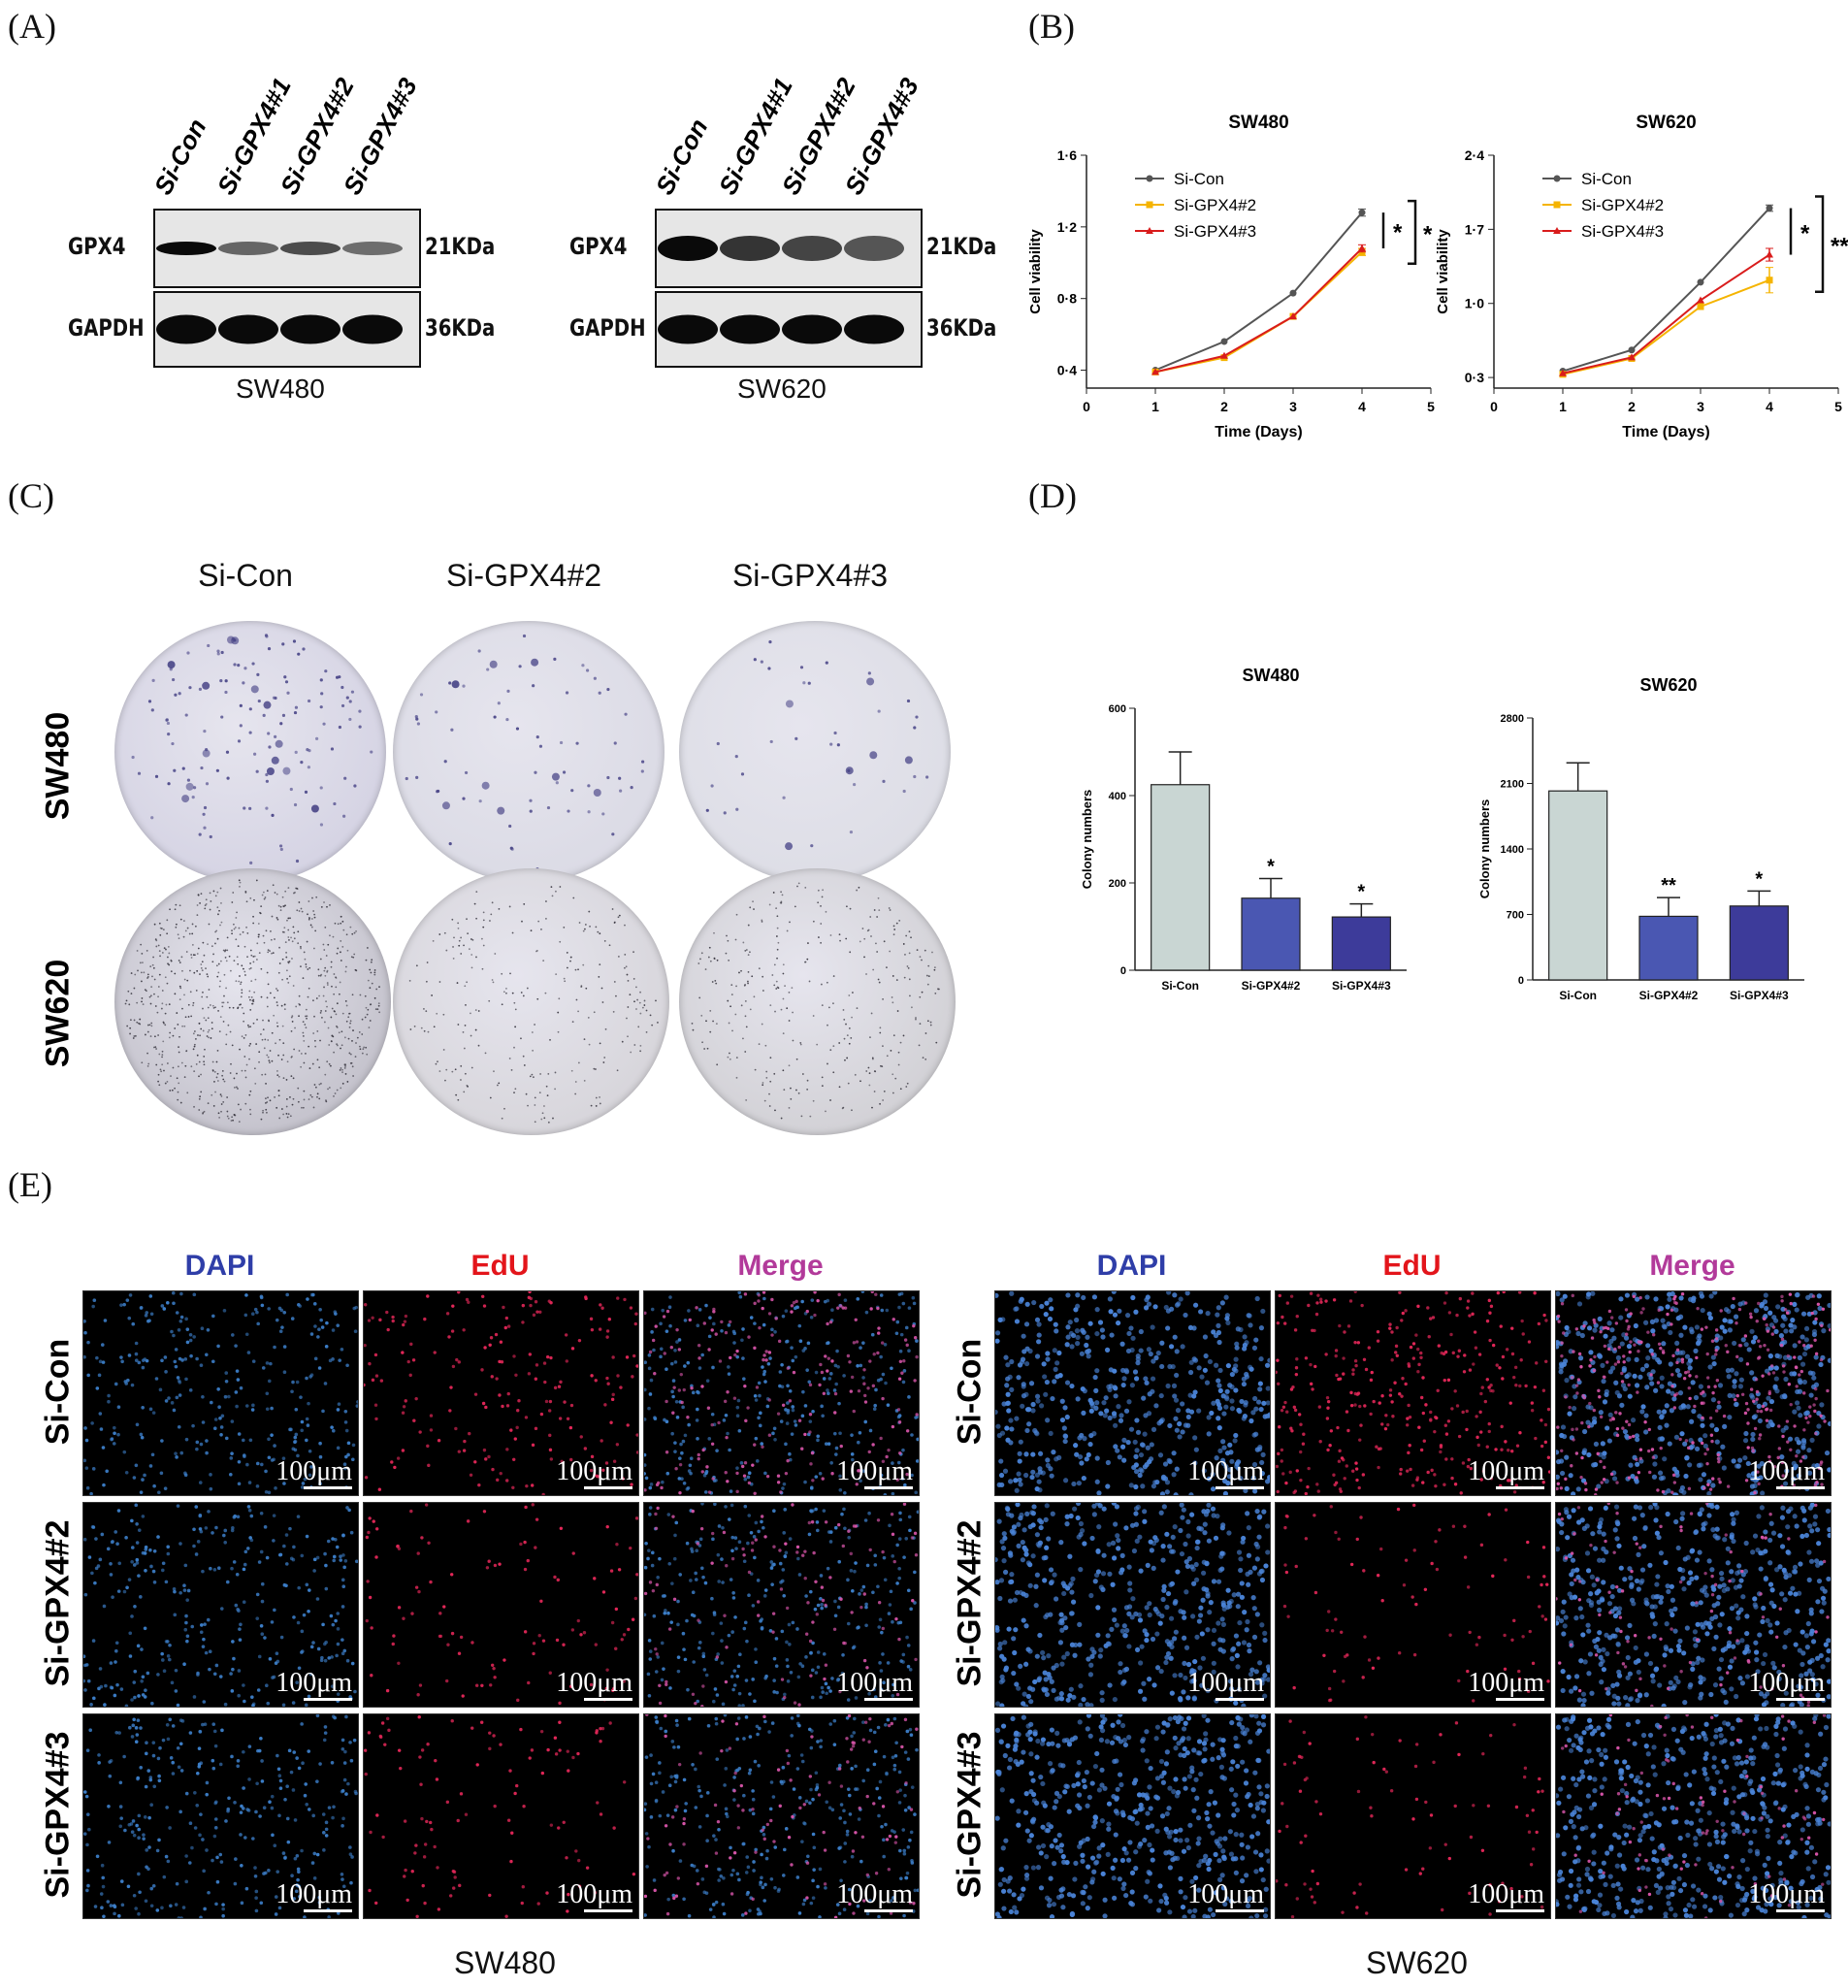 Image resolution: width=1848 pixels, height=1988 pixels. What do you see at coordinates (1474, 229) in the screenshot?
I see `y-tick-label: 1·7` at bounding box center [1474, 229].